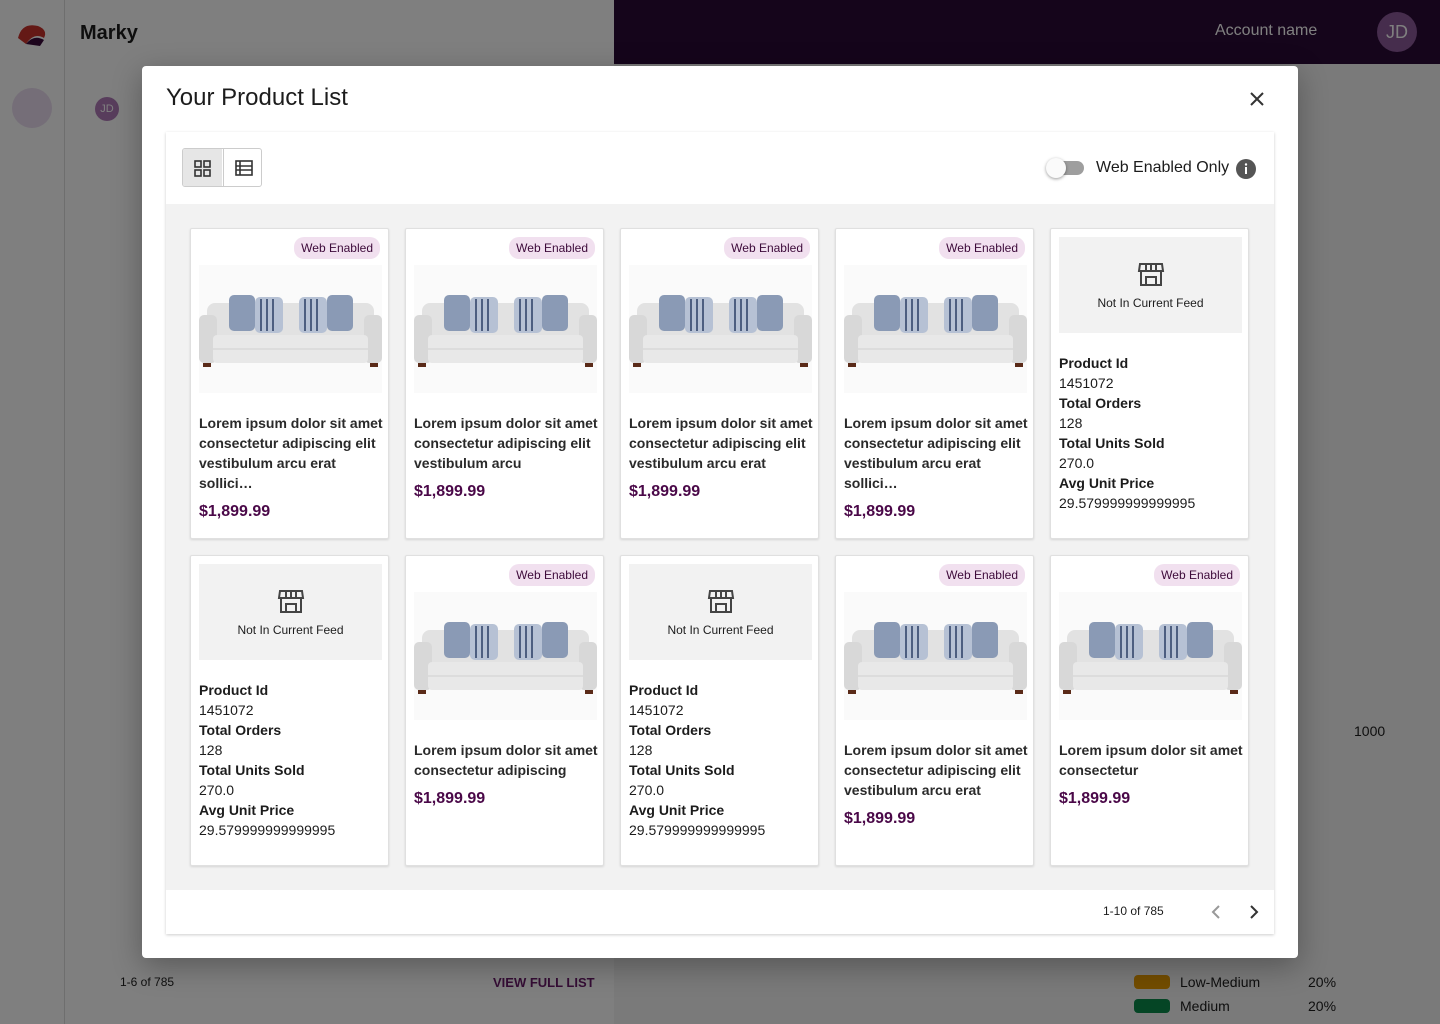 The height and width of the screenshot is (1024, 1440). Describe the element at coordinates (202, 167) in the screenshot. I see `grid-view-button` at that location.